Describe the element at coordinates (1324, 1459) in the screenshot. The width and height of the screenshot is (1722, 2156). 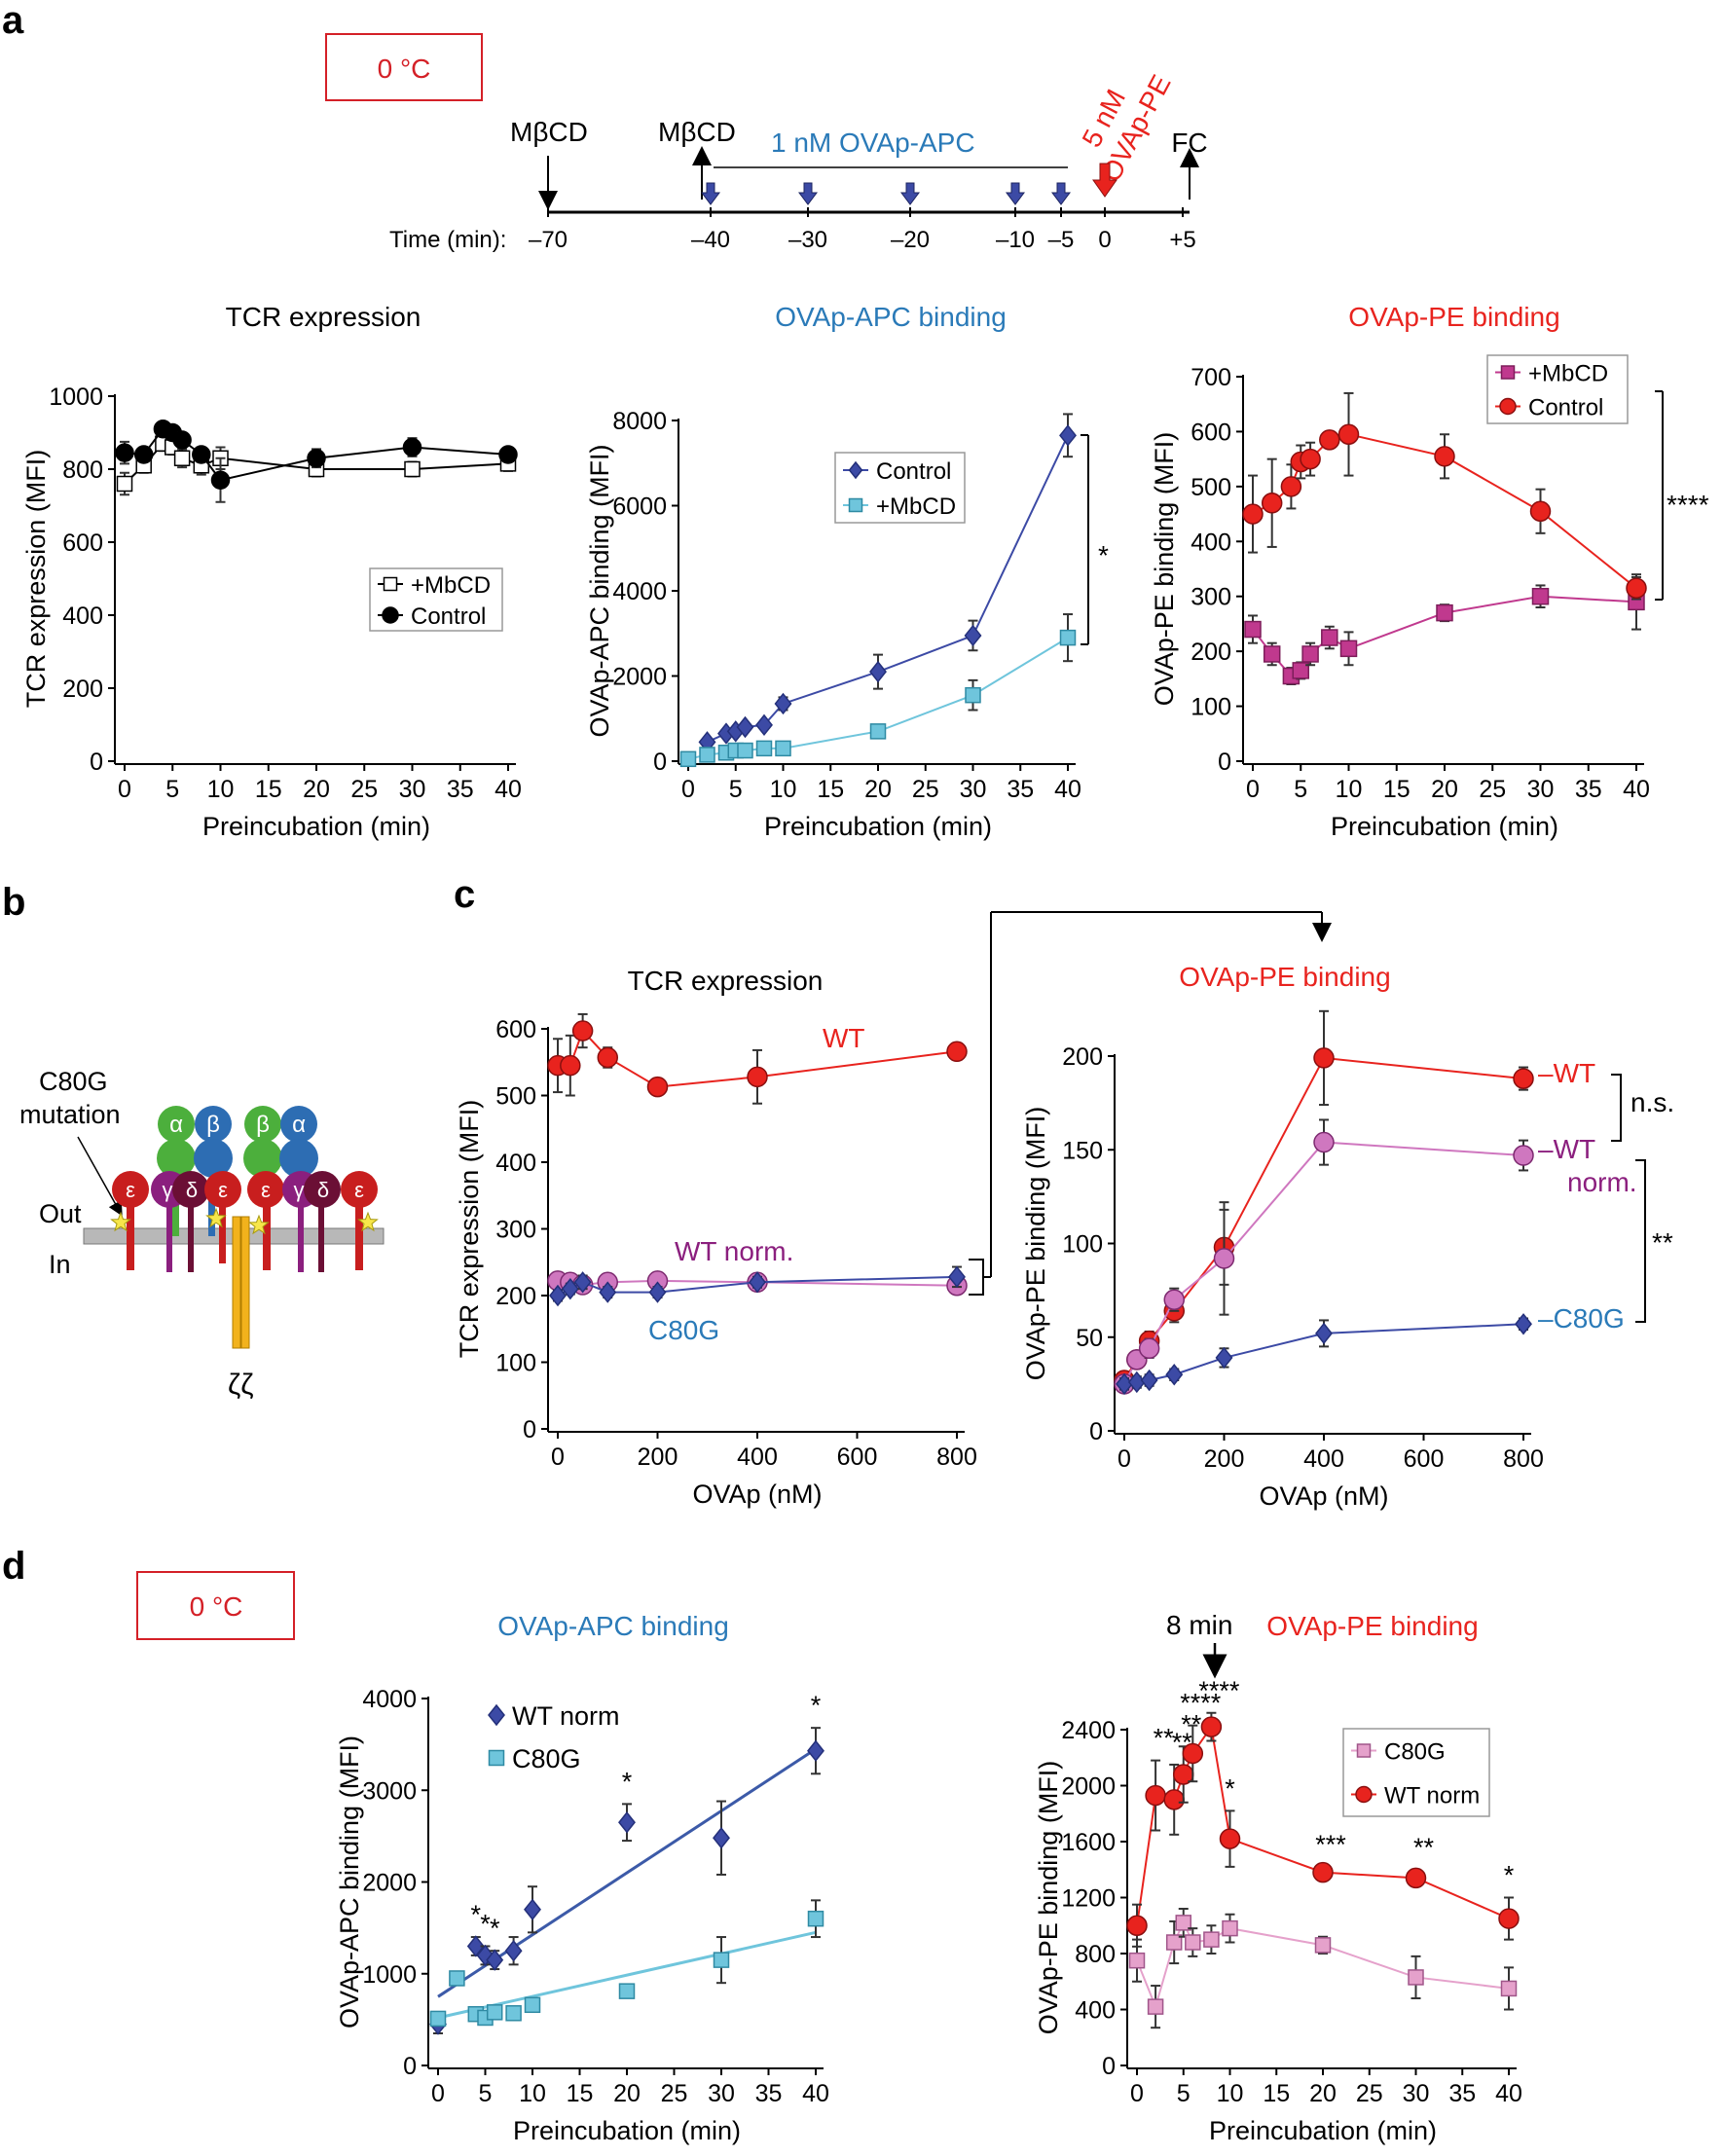
I see `x-tick-label: 400` at that location.